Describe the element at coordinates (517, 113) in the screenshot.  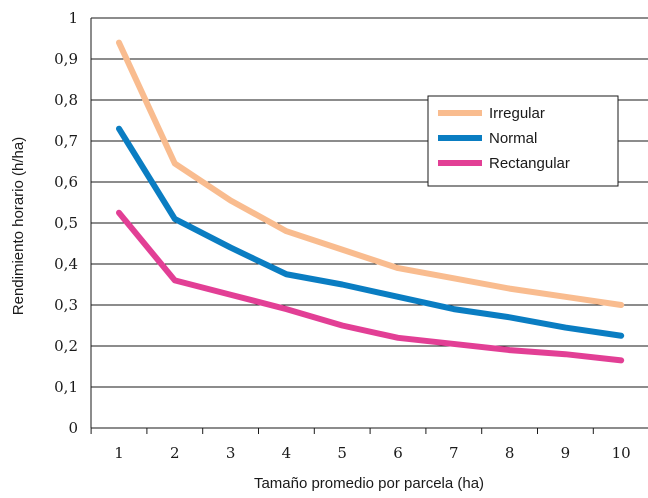
I see `legend-label: Irregular` at that location.